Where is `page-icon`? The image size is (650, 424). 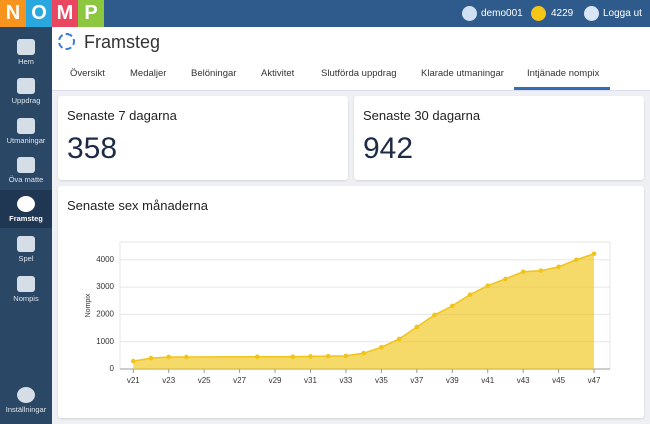
page-icon is located at coordinates (66, 41).